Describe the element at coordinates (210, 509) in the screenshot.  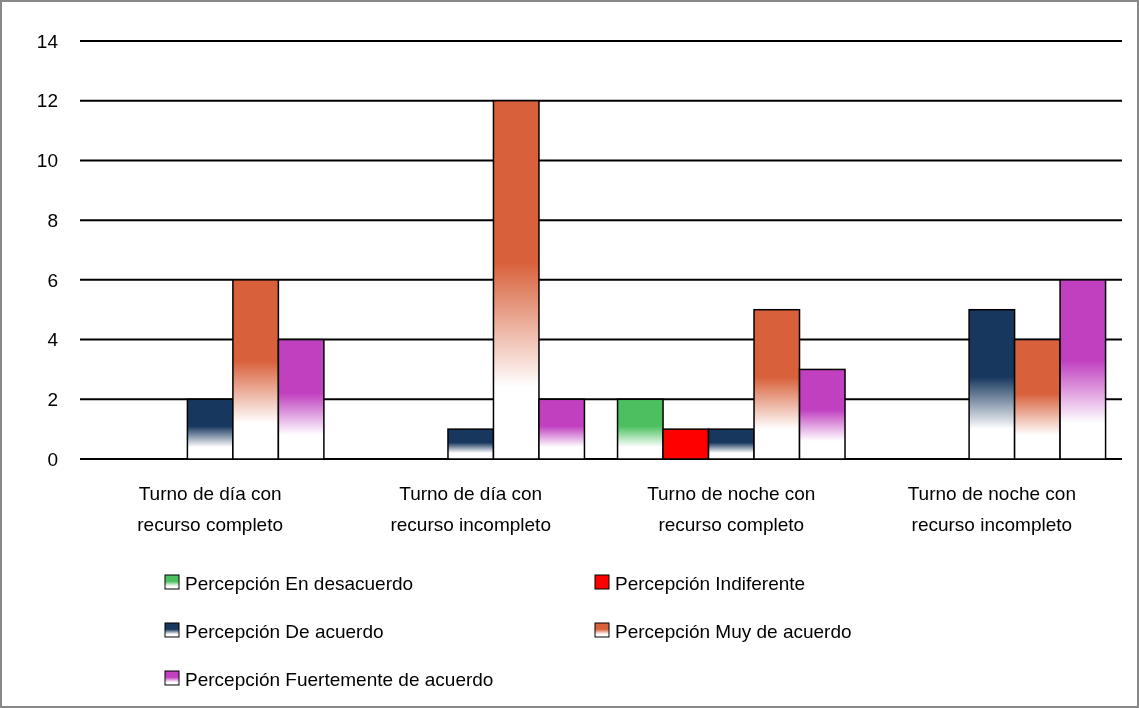
I see `x-tick-label: Turno de día con recurso completo` at that location.